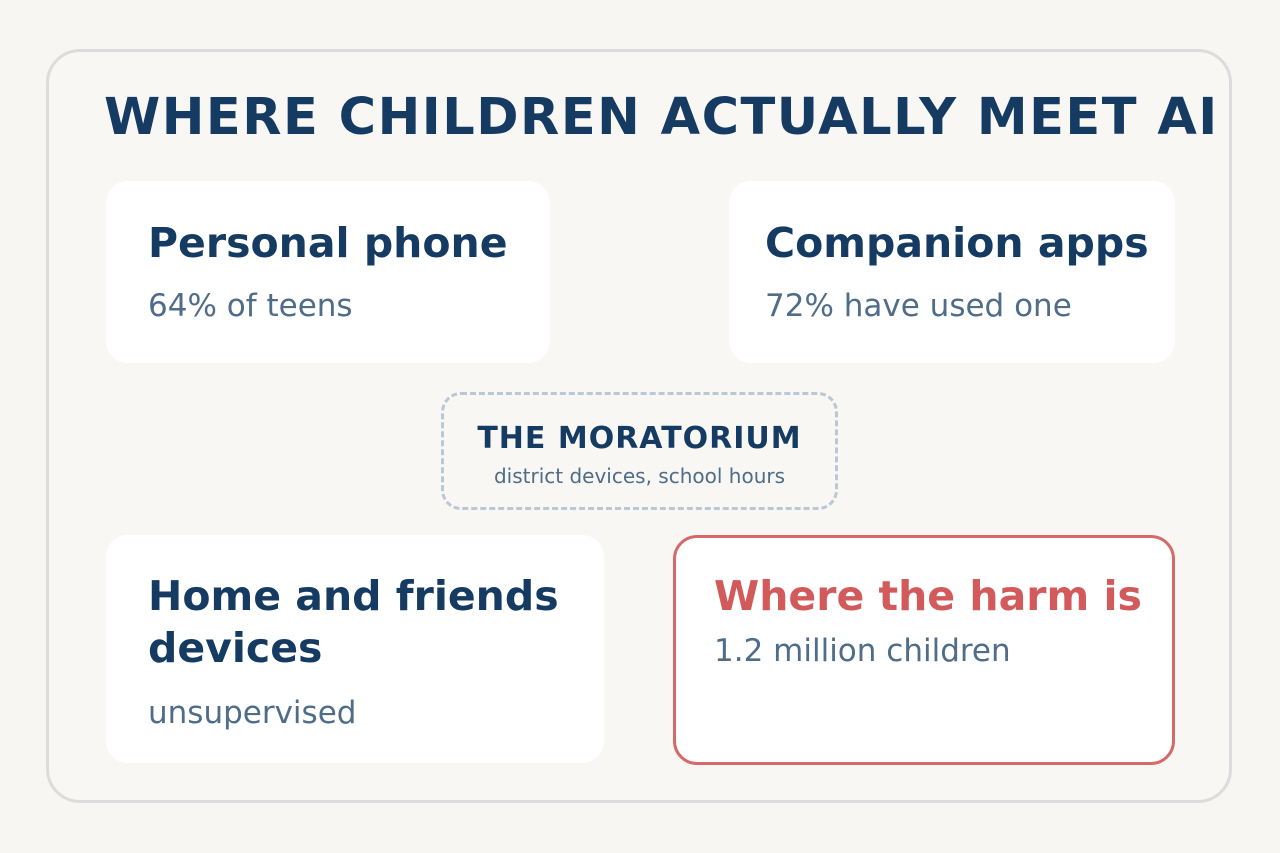 Image resolution: width=1280 pixels, height=853 pixels. Describe the element at coordinates (928, 596) in the screenshot. I see `card-title: Where the harm is` at that location.